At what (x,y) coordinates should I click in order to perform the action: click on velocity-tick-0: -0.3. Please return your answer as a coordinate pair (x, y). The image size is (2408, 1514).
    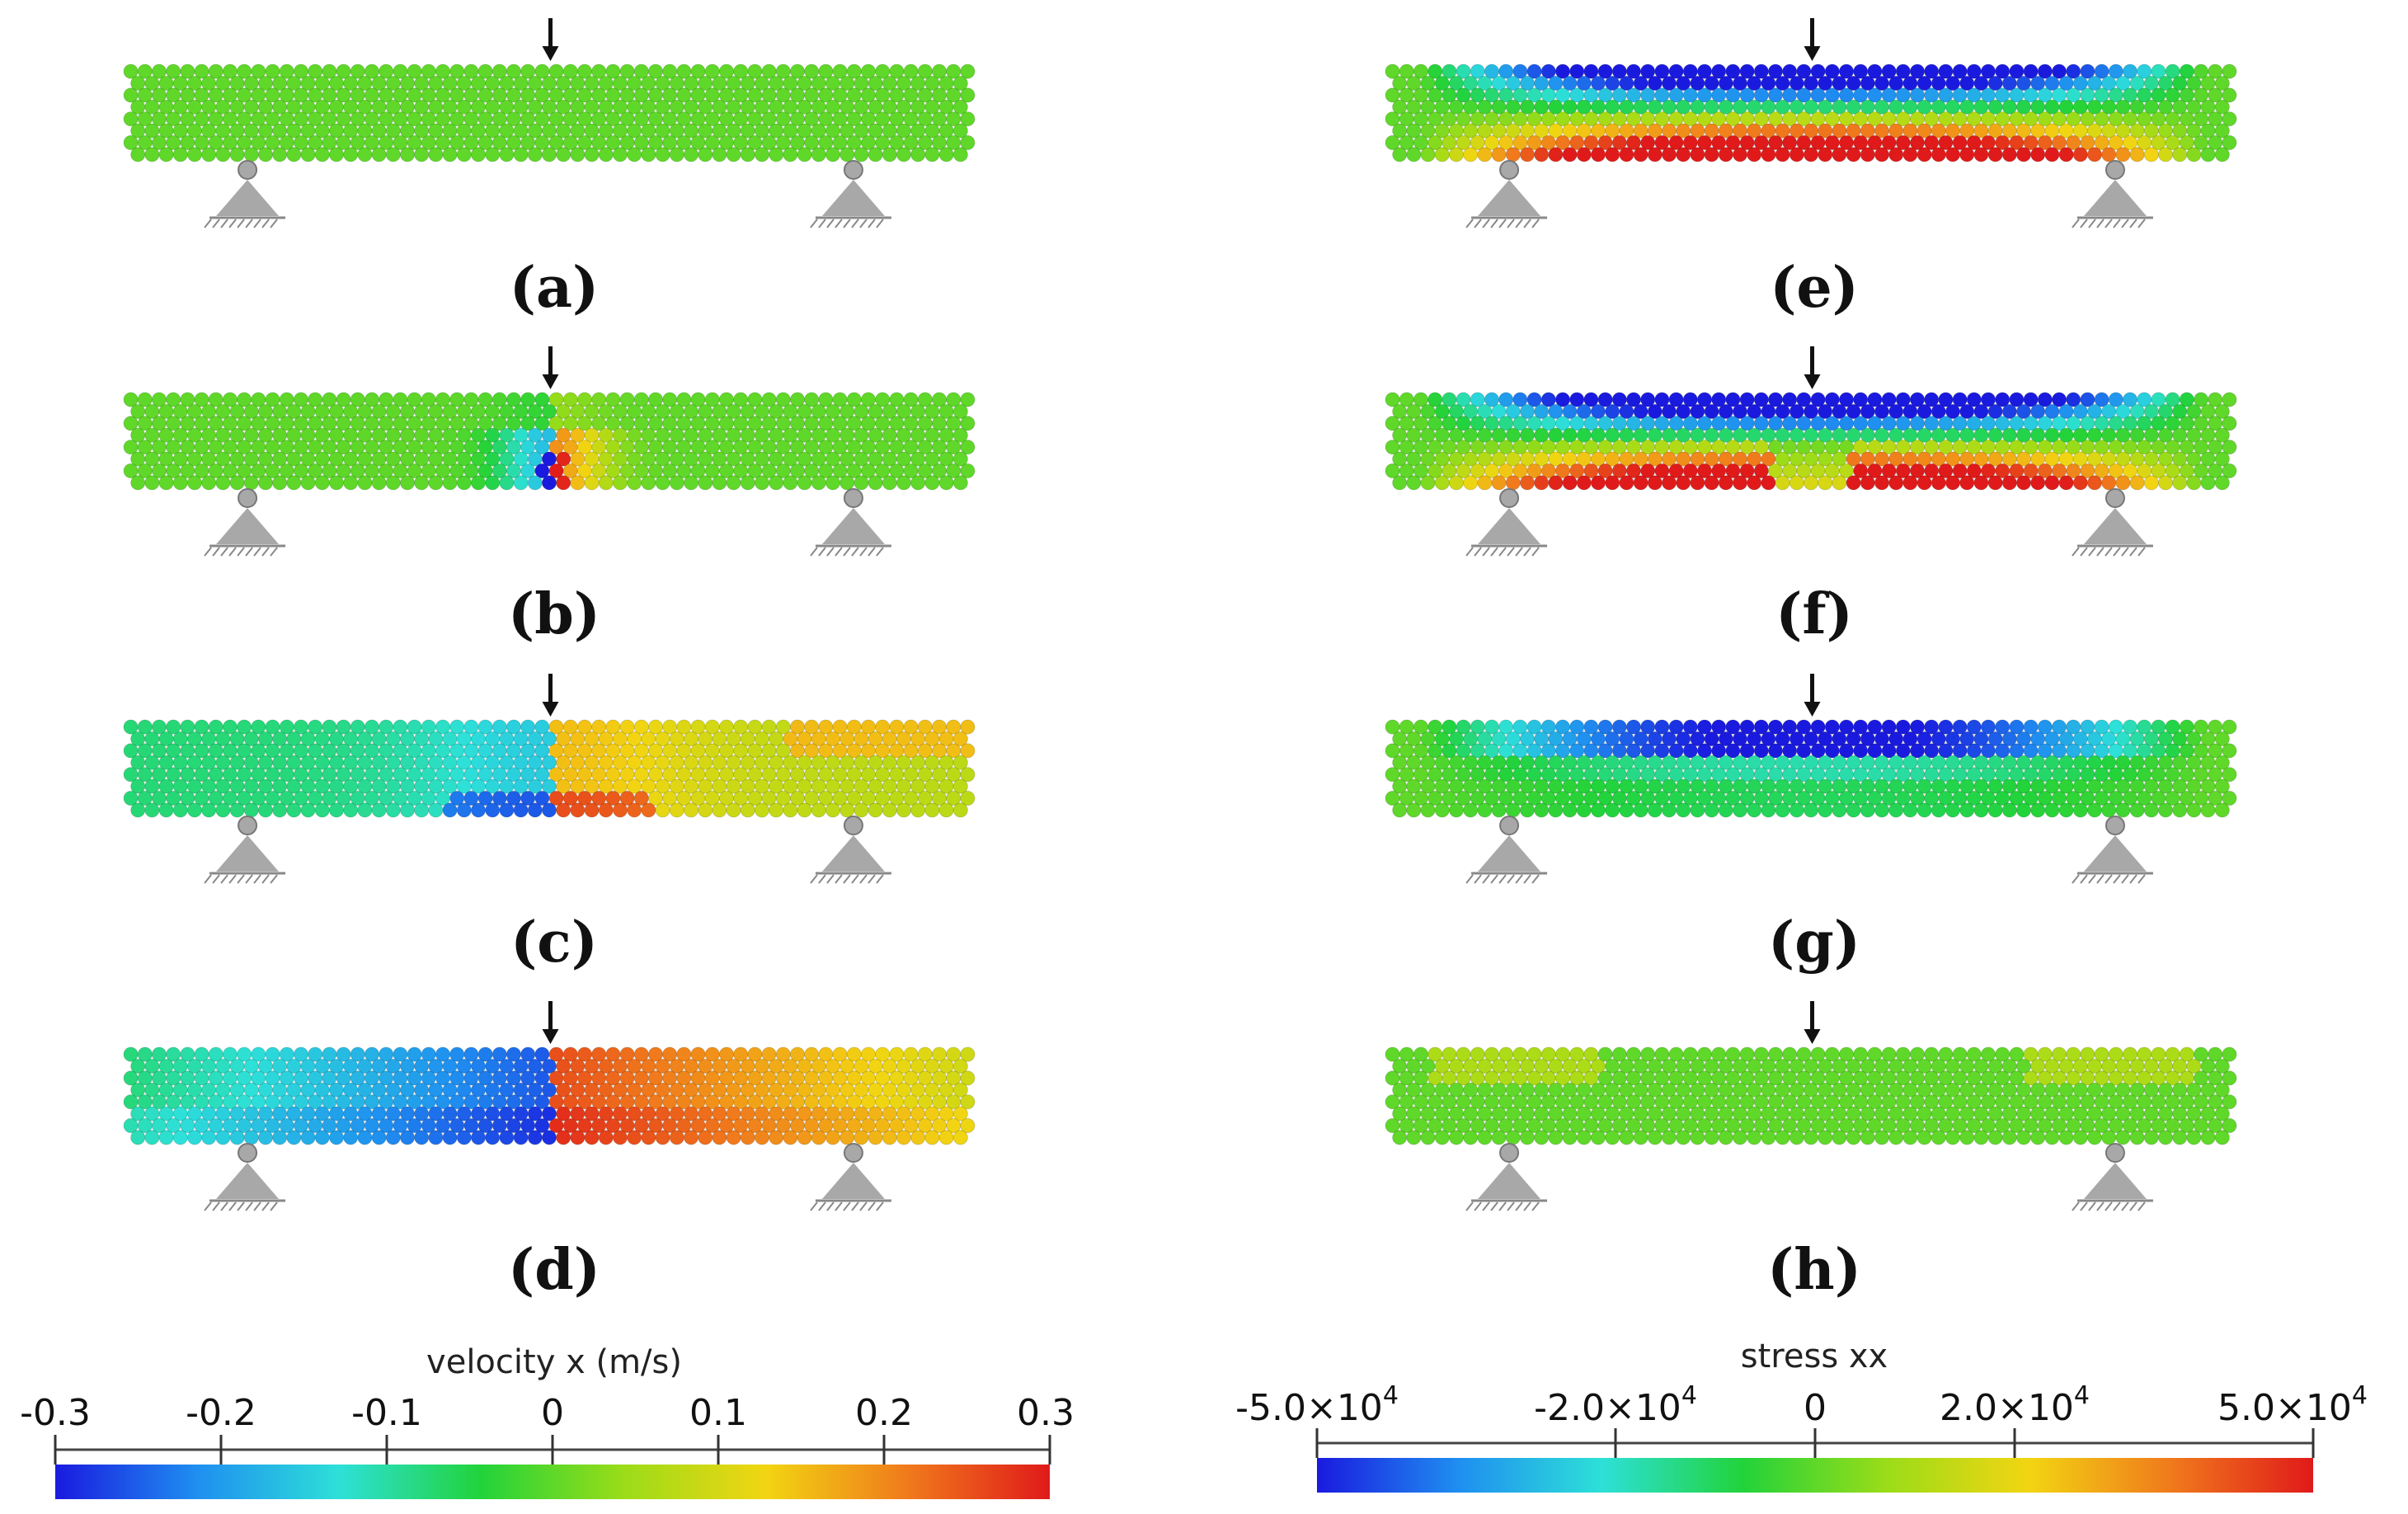
    Looking at the image, I should click on (56, 1428).